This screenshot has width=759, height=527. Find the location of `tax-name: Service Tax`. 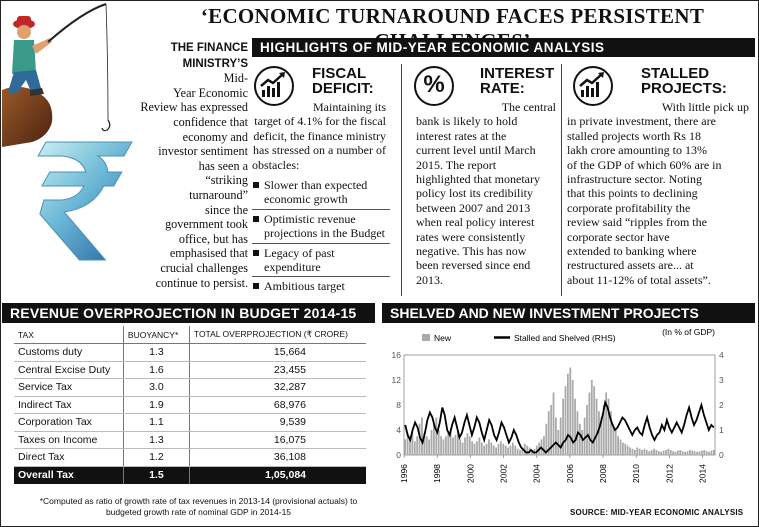

tax-name: Service Tax is located at coordinates (69, 387).